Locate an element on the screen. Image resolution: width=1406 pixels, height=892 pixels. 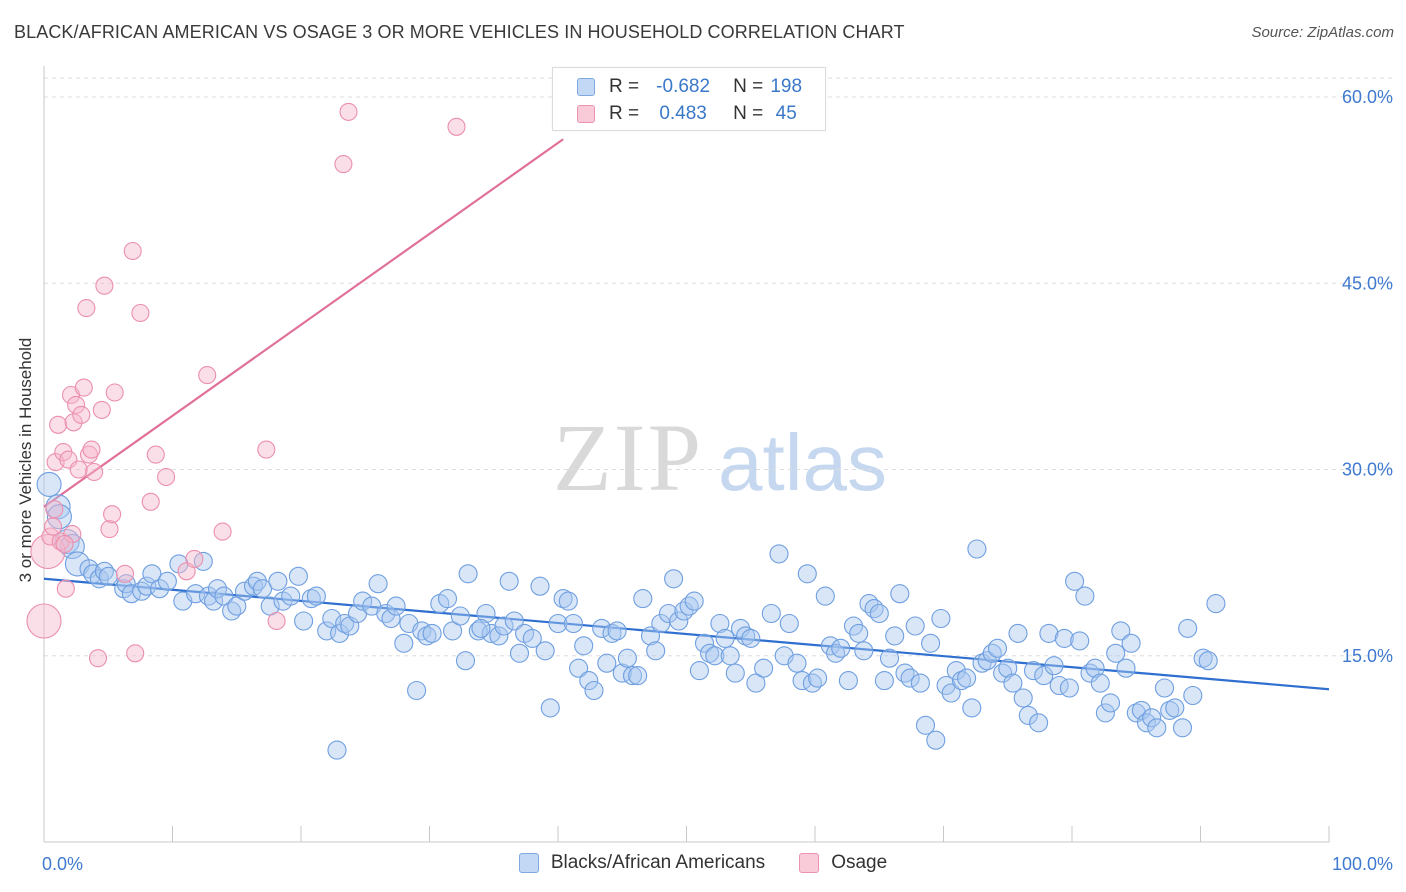
series-legend: Blacks/African Americans Osage is located at coordinates (703, 863).